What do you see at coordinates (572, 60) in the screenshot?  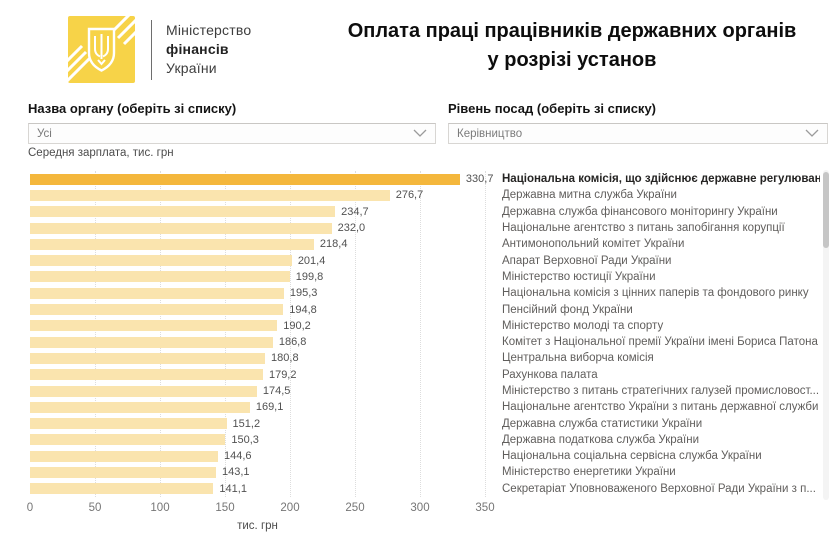 I see `page-title-line2: у розрізі установ` at bounding box center [572, 60].